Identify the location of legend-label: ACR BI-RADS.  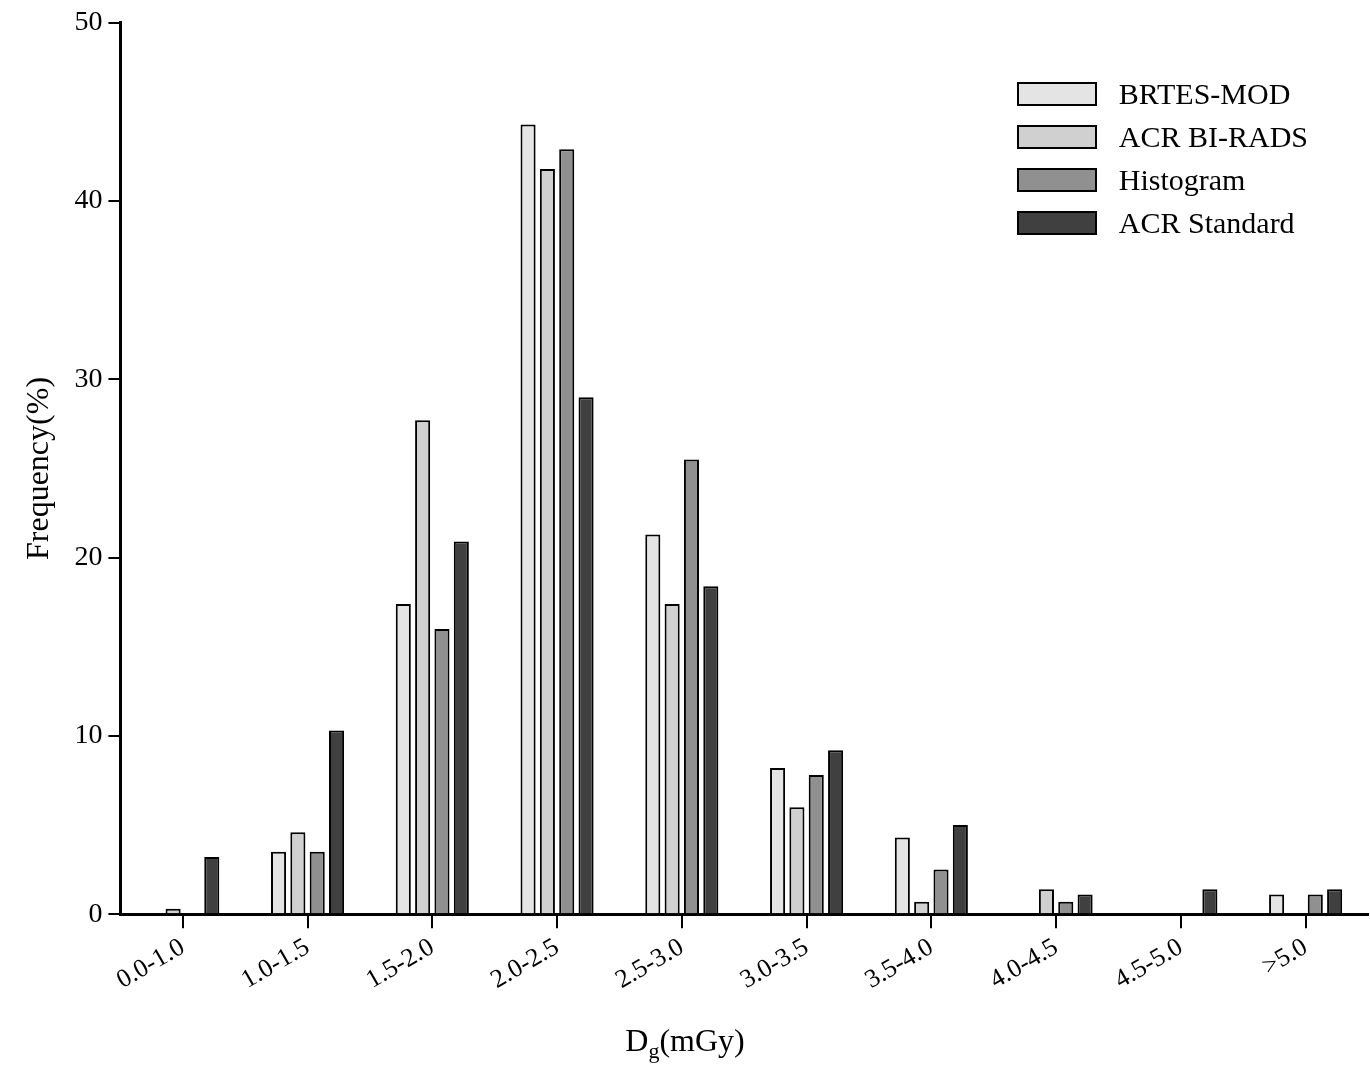
(1213, 137).